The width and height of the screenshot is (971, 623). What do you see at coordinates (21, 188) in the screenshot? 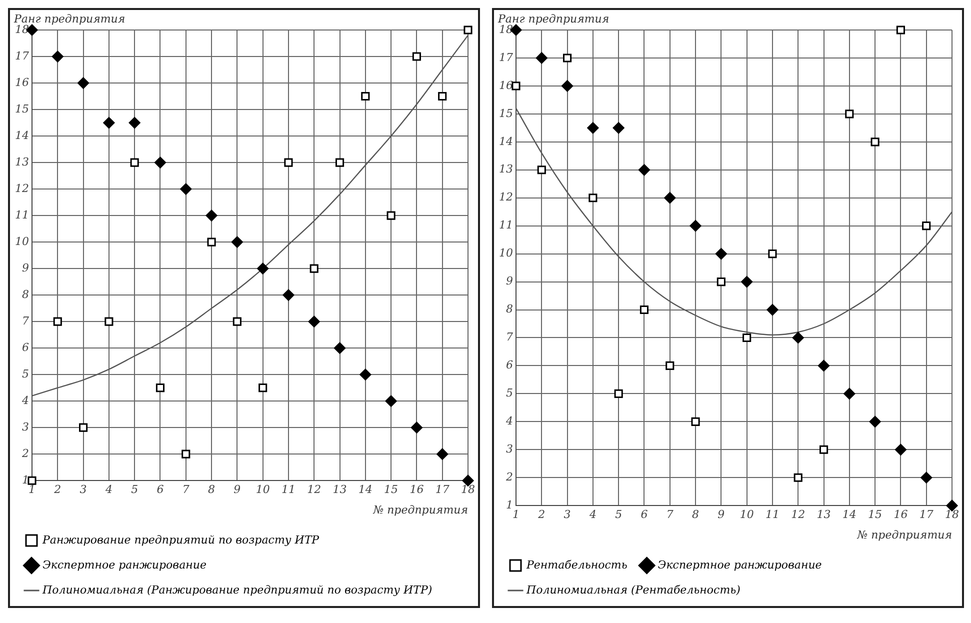
I see `y-tick-label: 12` at bounding box center [21, 188].